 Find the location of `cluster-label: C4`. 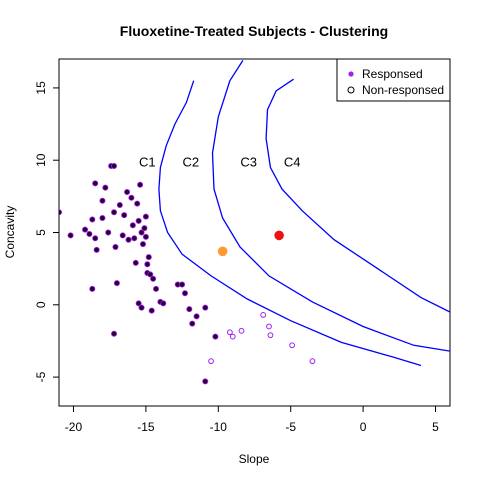

cluster-label: C4 is located at coordinates (292, 162).